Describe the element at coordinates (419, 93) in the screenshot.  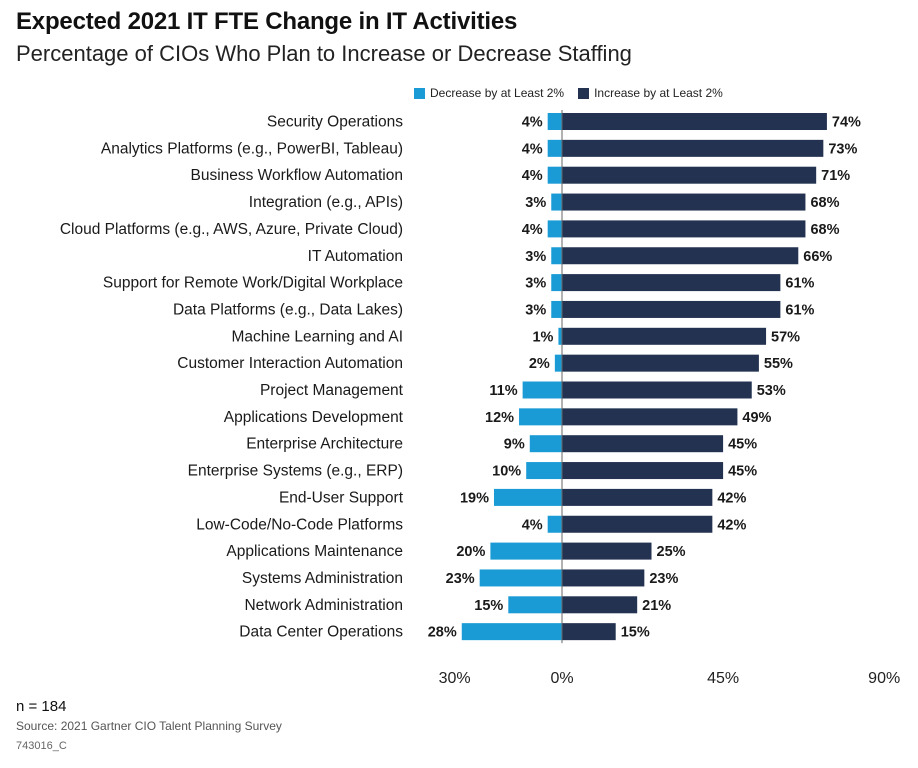
I see `legend-swatch-decrease` at that location.